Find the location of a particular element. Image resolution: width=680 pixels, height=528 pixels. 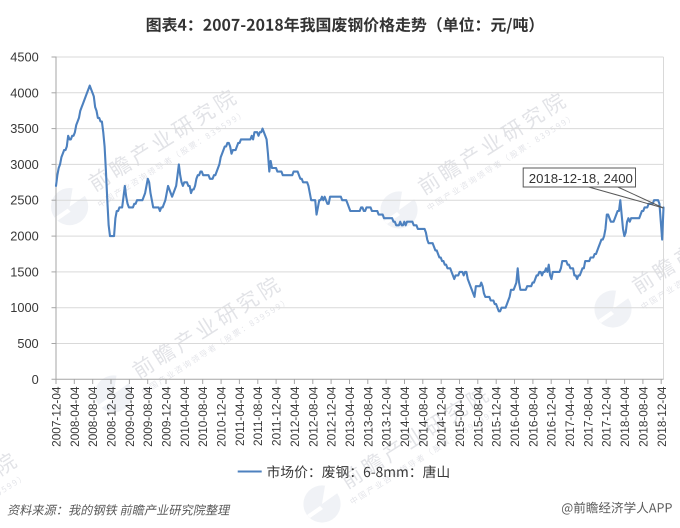

svg-text: 2018-12-04 is located at coordinates (662, 416).